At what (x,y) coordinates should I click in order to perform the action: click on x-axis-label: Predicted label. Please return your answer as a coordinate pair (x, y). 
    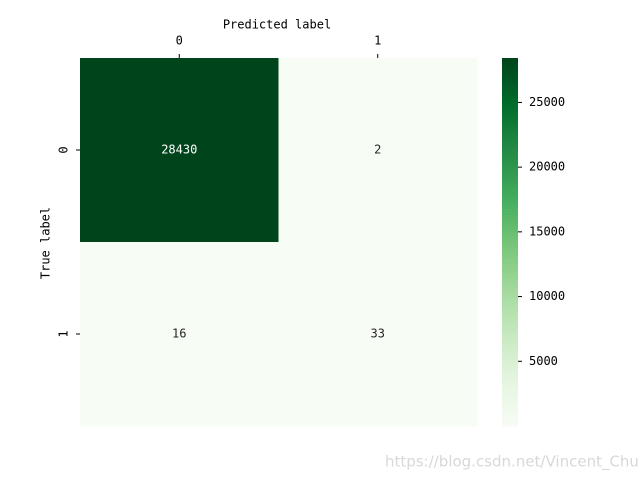
    Looking at the image, I should click on (277, 25).